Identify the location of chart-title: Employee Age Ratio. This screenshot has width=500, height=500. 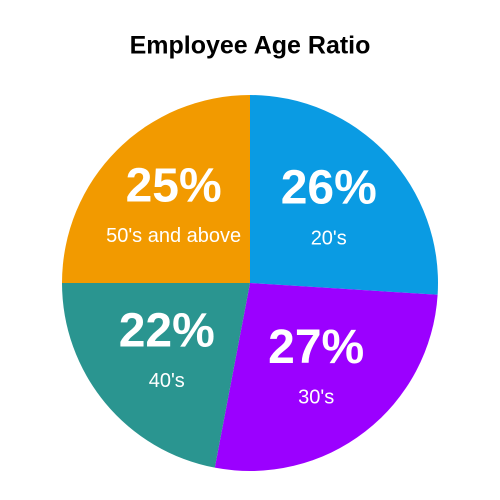
(250, 46).